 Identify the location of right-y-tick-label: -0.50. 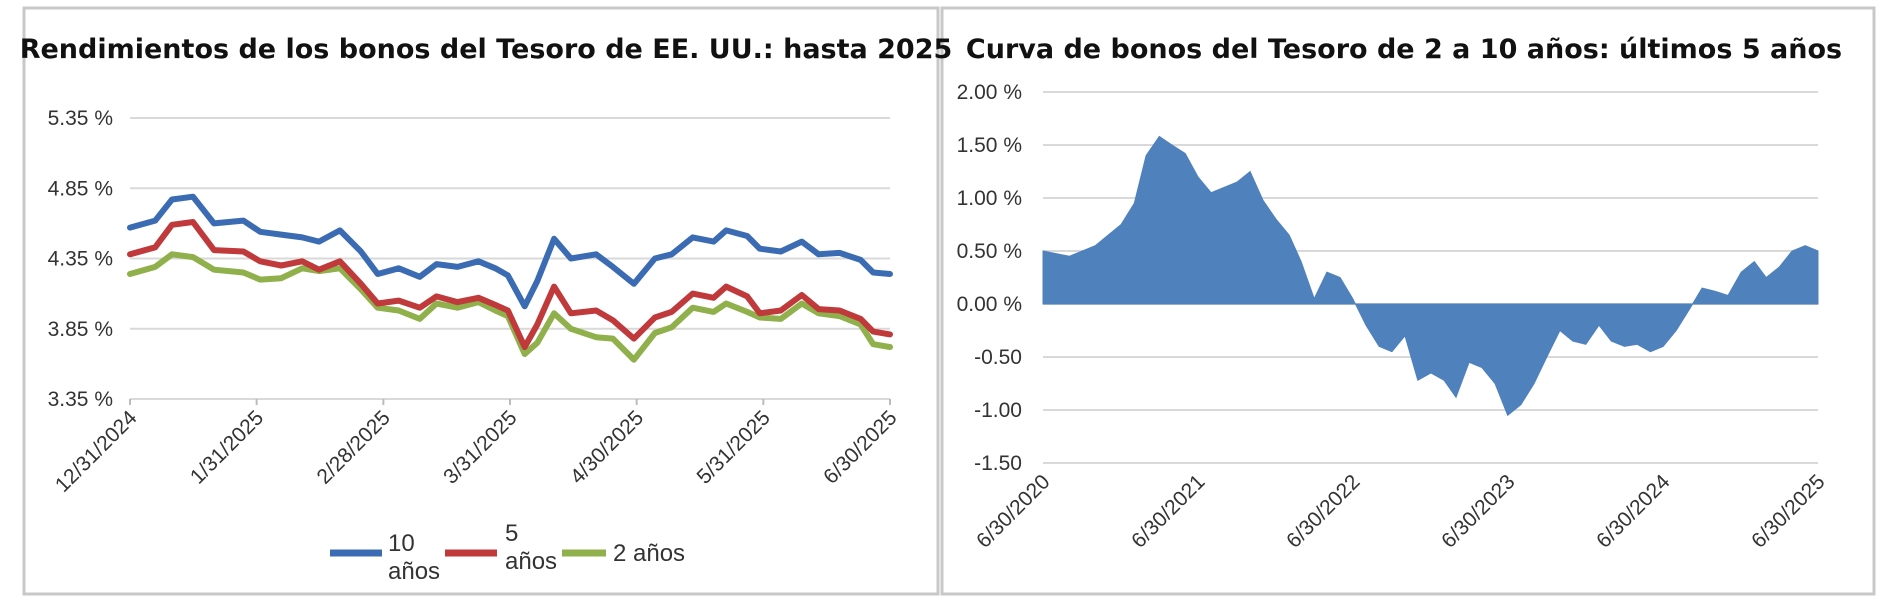
(998, 357).